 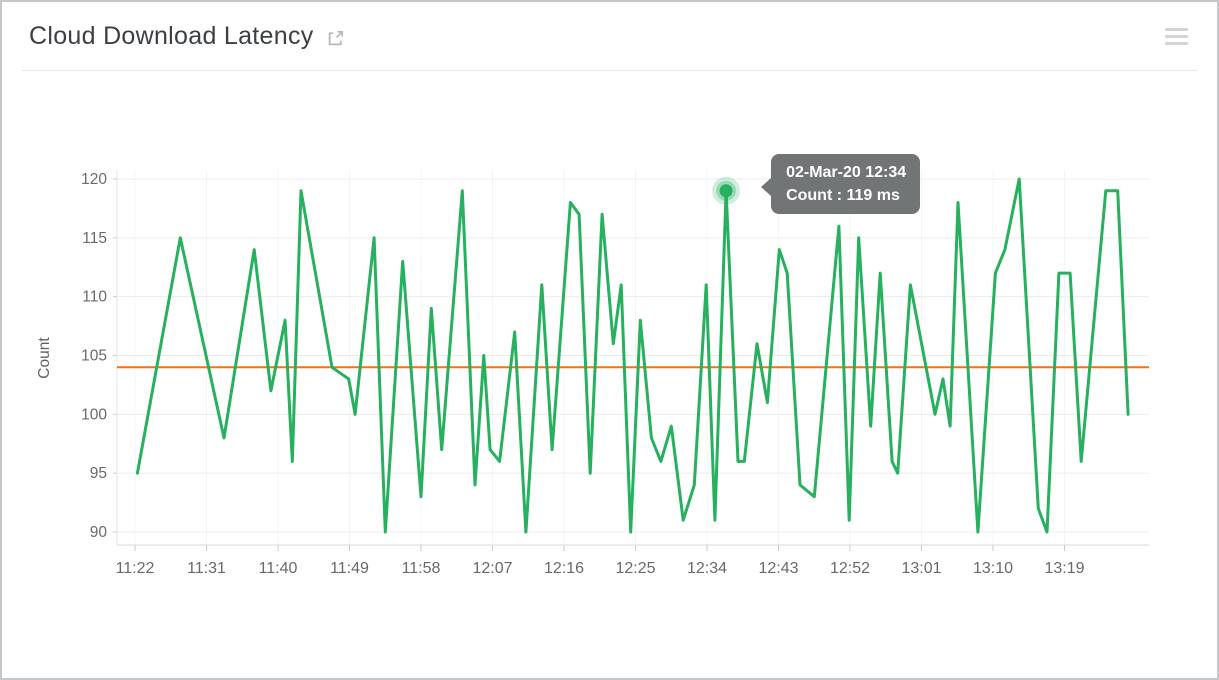 I want to click on chart-tooltip: 02-Mar-20 12:34 Count : 119 ms, so click(x=841, y=183).